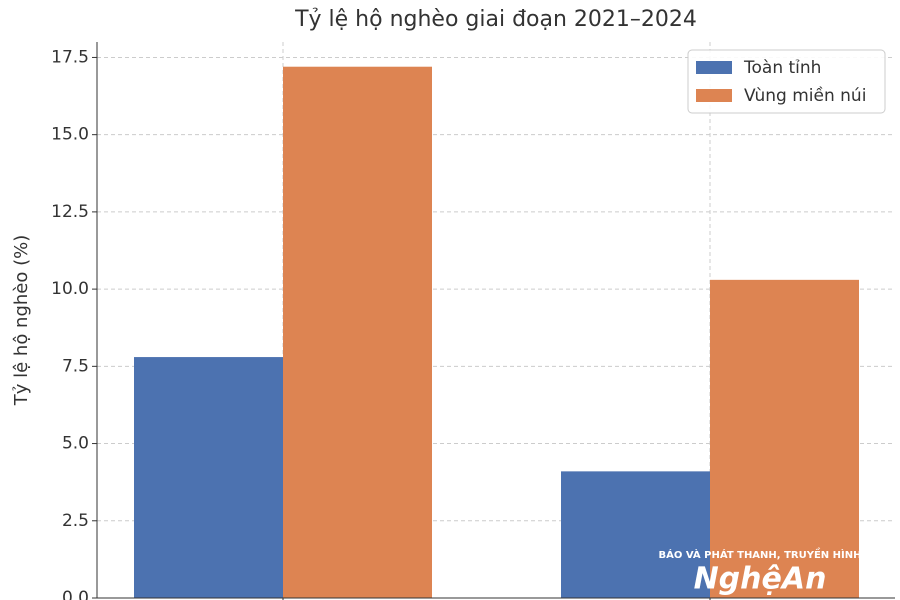 The width and height of the screenshot is (900, 600). I want to click on legend-label: Vùng miền núi, so click(805, 95).